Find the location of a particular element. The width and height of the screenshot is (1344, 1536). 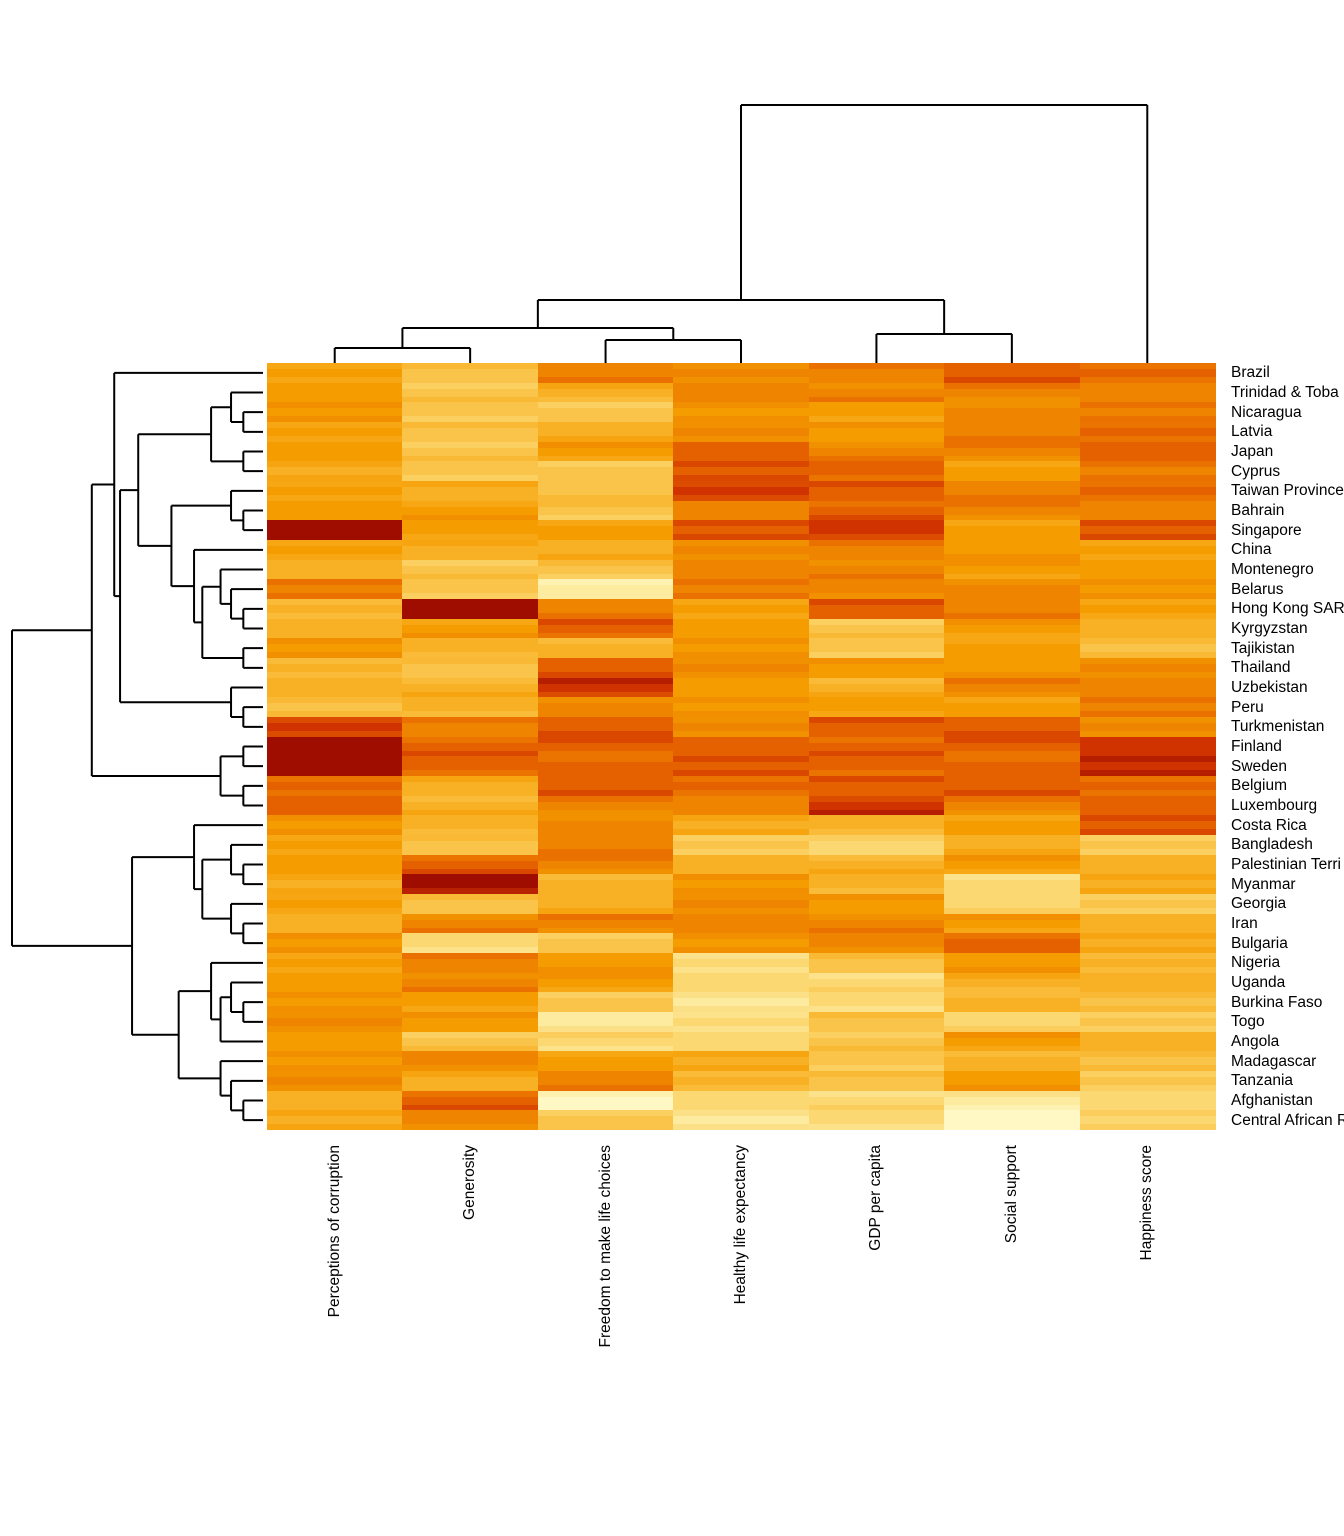

row-label: China is located at coordinates (1251, 550).